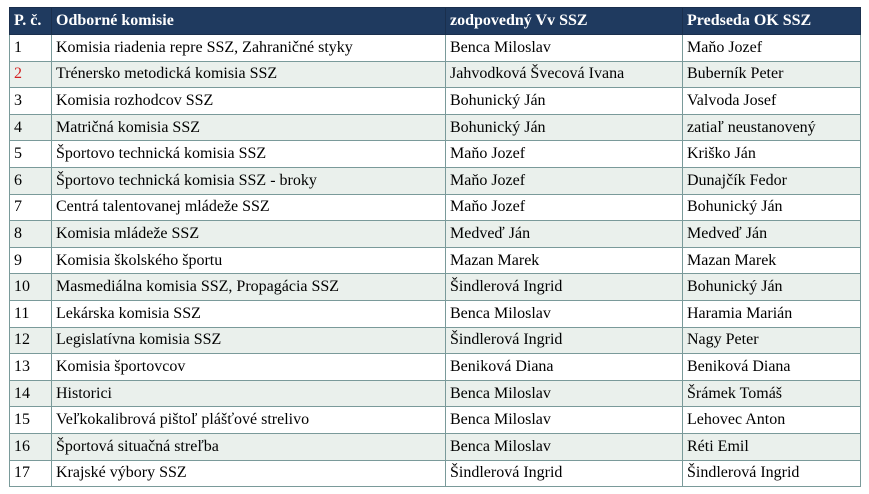 Image resolution: width=869 pixels, height=494 pixels. Describe the element at coordinates (771, 101) in the screenshot. I see `row-chair: Valvoda Josef` at that location.